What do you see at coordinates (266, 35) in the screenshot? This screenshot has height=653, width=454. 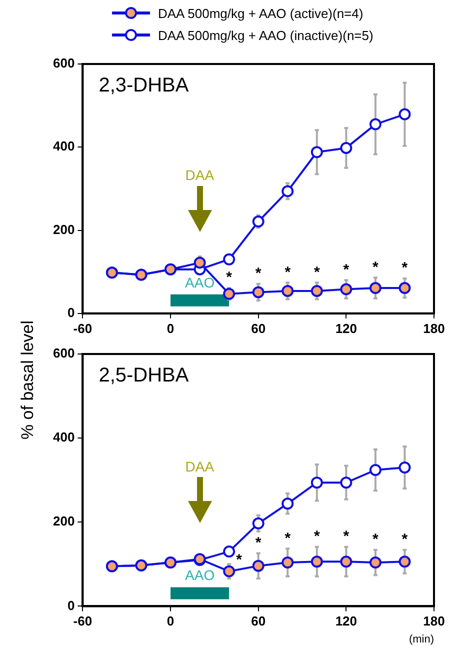 I see `legend-label: DAA 500mg/kg + AAO (inactive)(n=5)` at bounding box center [266, 35].